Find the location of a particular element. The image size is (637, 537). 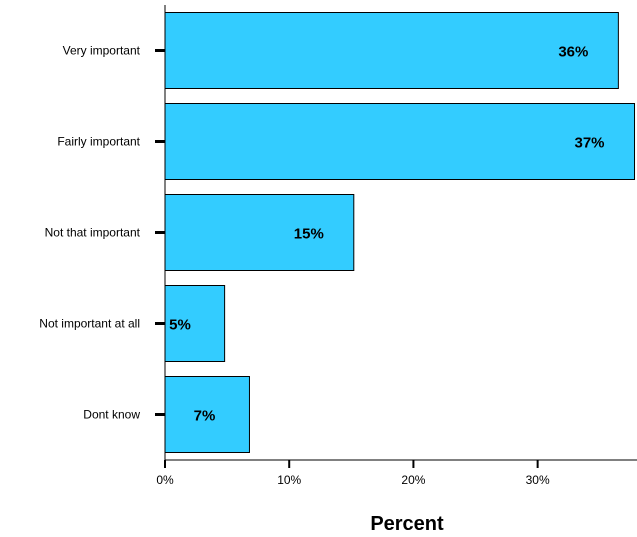

data-label: 15% is located at coordinates (309, 234).